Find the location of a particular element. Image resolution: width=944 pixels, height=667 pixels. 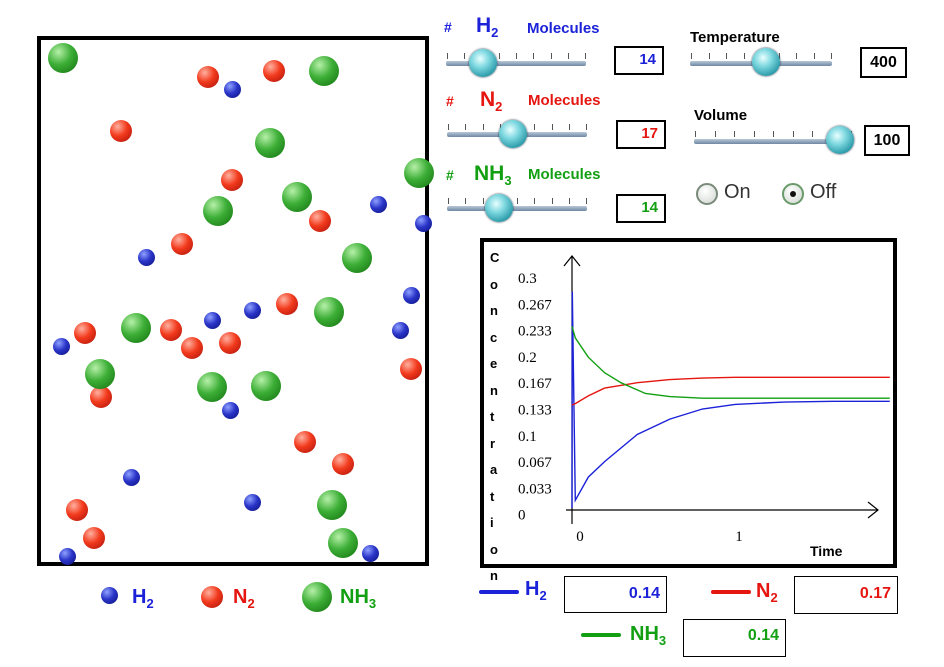

h2-slider-thumb is located at coordinates (483, 63).